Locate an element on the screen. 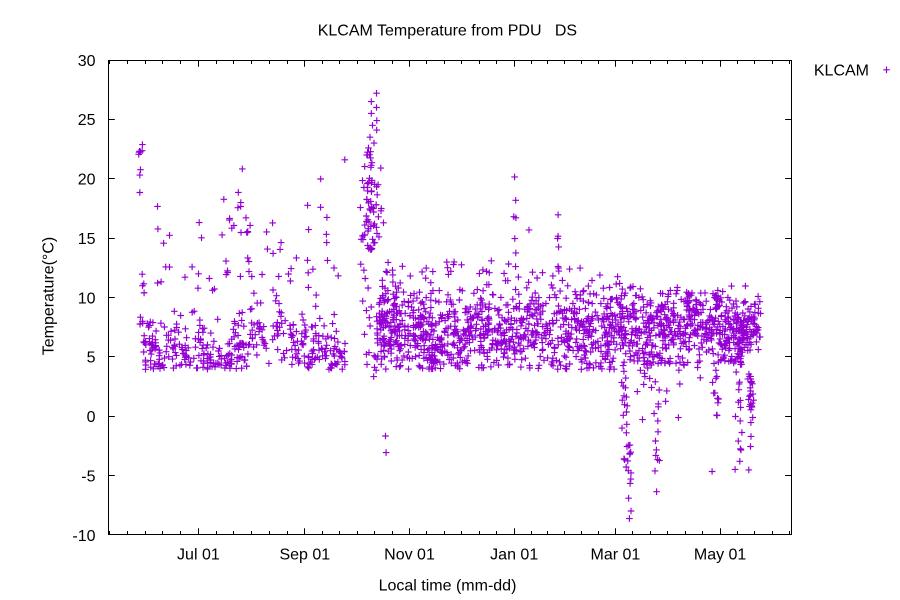 The width and height of the screenshot is (900, 600). svg-text: Nov 01 is located at coordinates (409, 554).